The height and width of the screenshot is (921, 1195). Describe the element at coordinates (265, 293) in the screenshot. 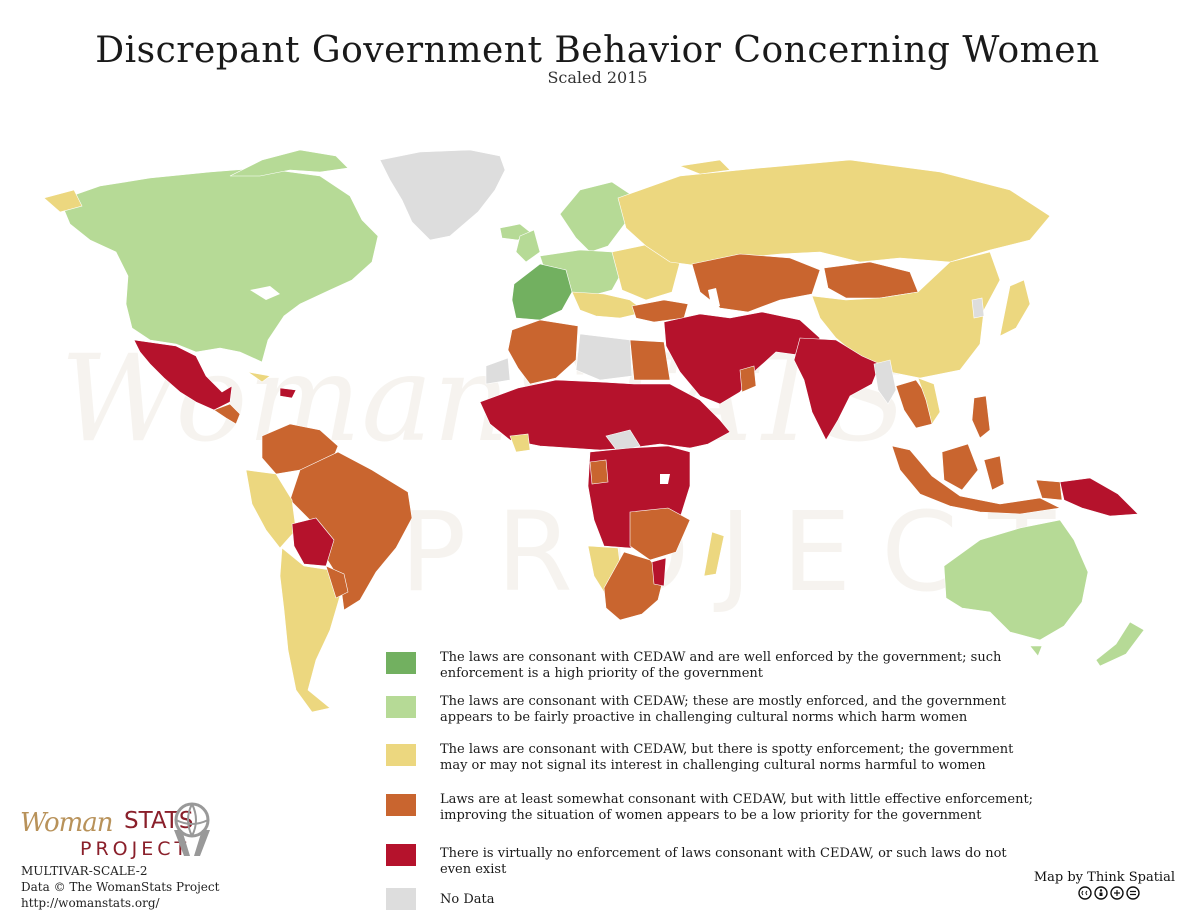

I see `great-lakes` at that location.